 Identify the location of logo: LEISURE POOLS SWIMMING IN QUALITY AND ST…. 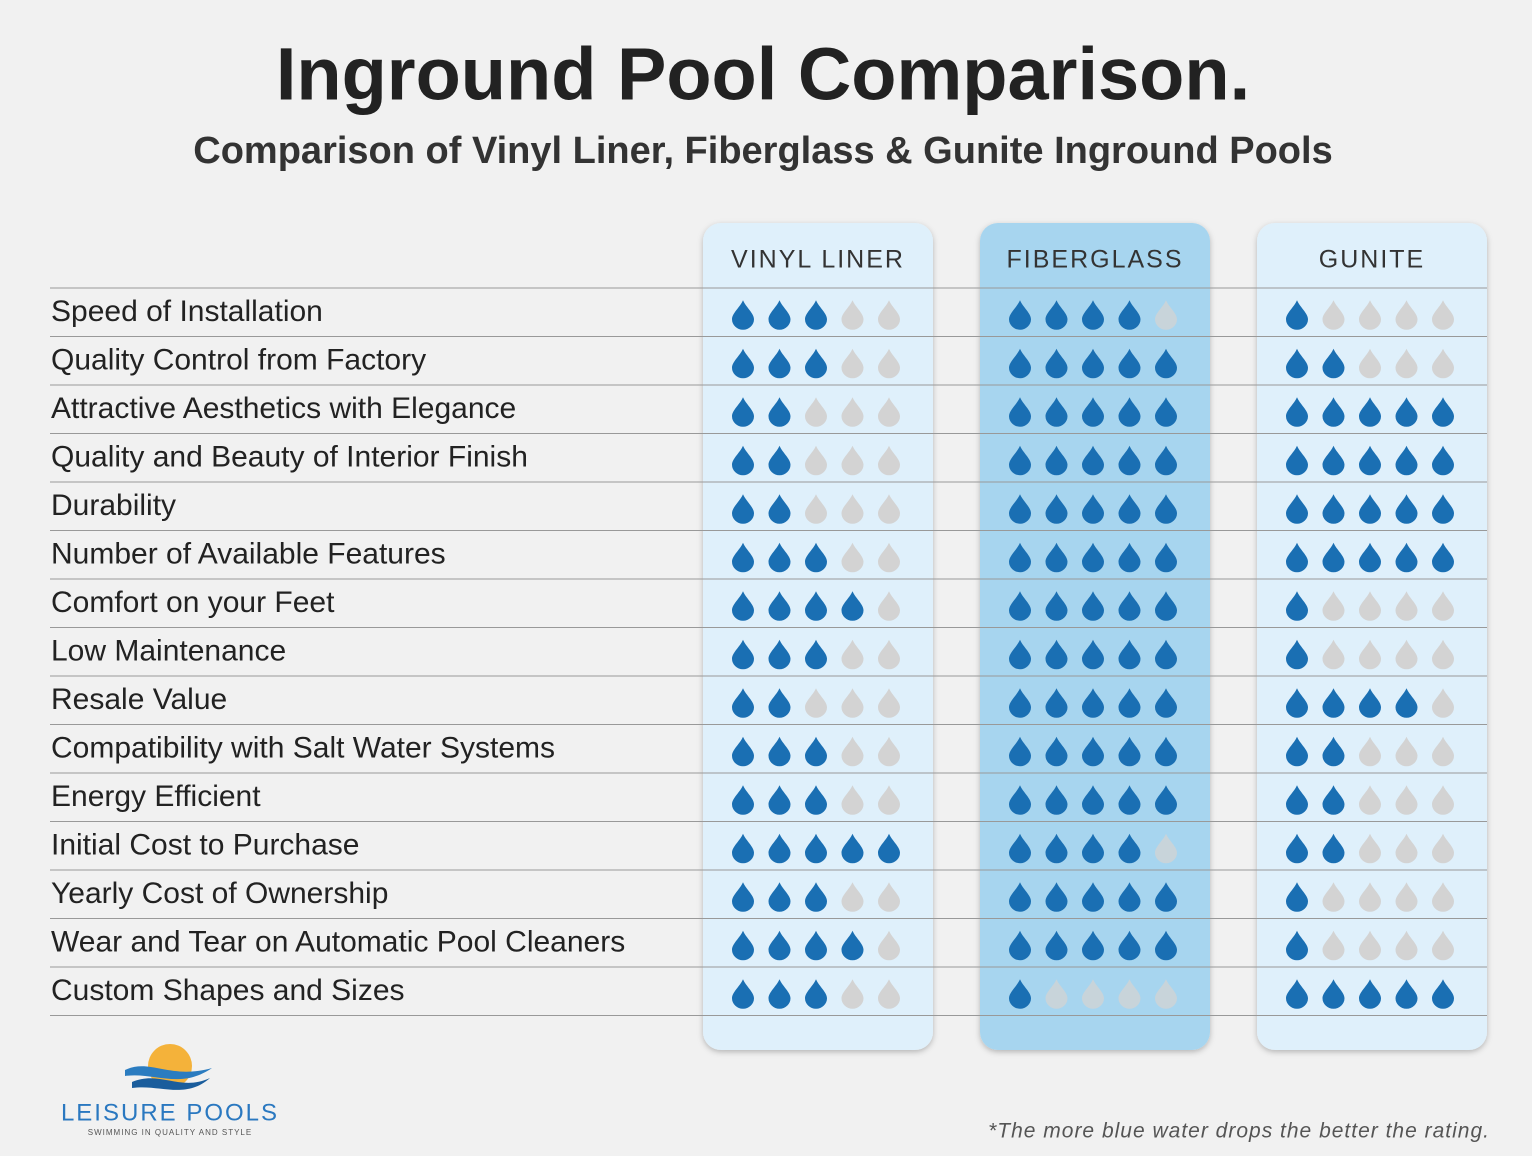
(169, 1090).